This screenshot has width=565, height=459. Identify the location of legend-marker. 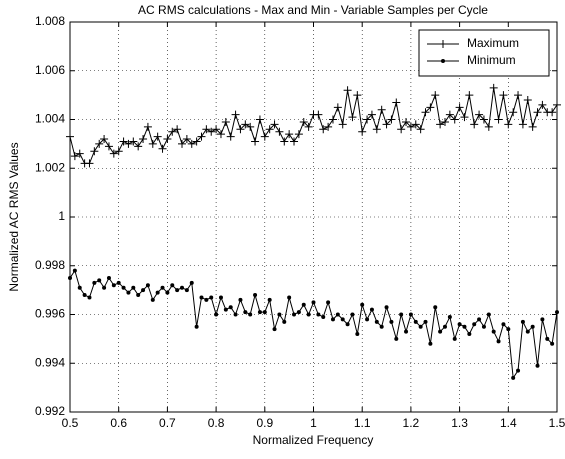
(443, 44).